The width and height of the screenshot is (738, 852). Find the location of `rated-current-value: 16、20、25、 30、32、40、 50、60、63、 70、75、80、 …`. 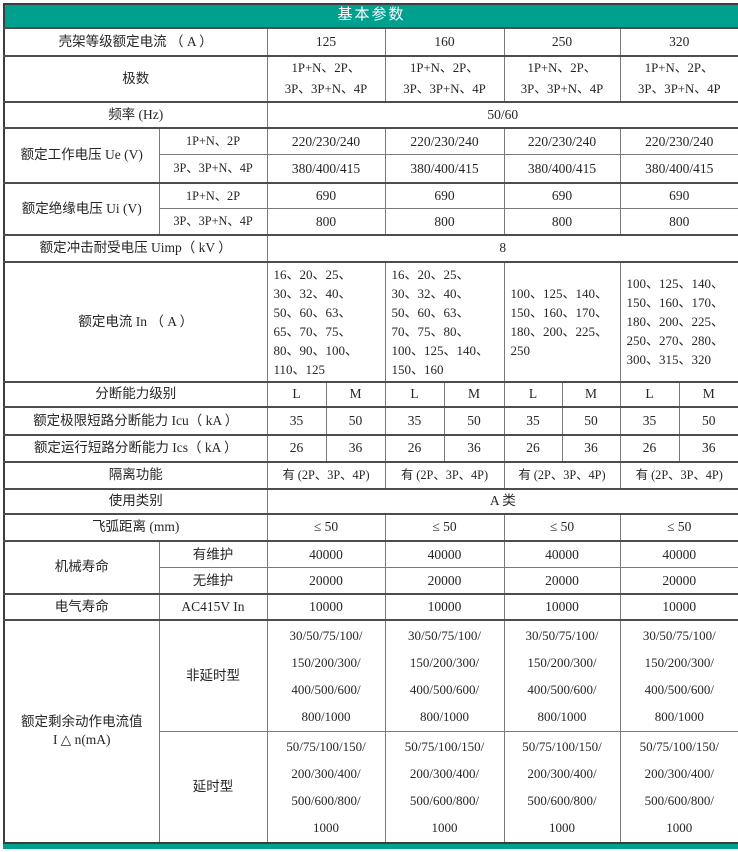

rated-current-value: 16、20、25、 30、32、40、 50、60、63、 70、75、80、 … is located at coordinates (444, 321).